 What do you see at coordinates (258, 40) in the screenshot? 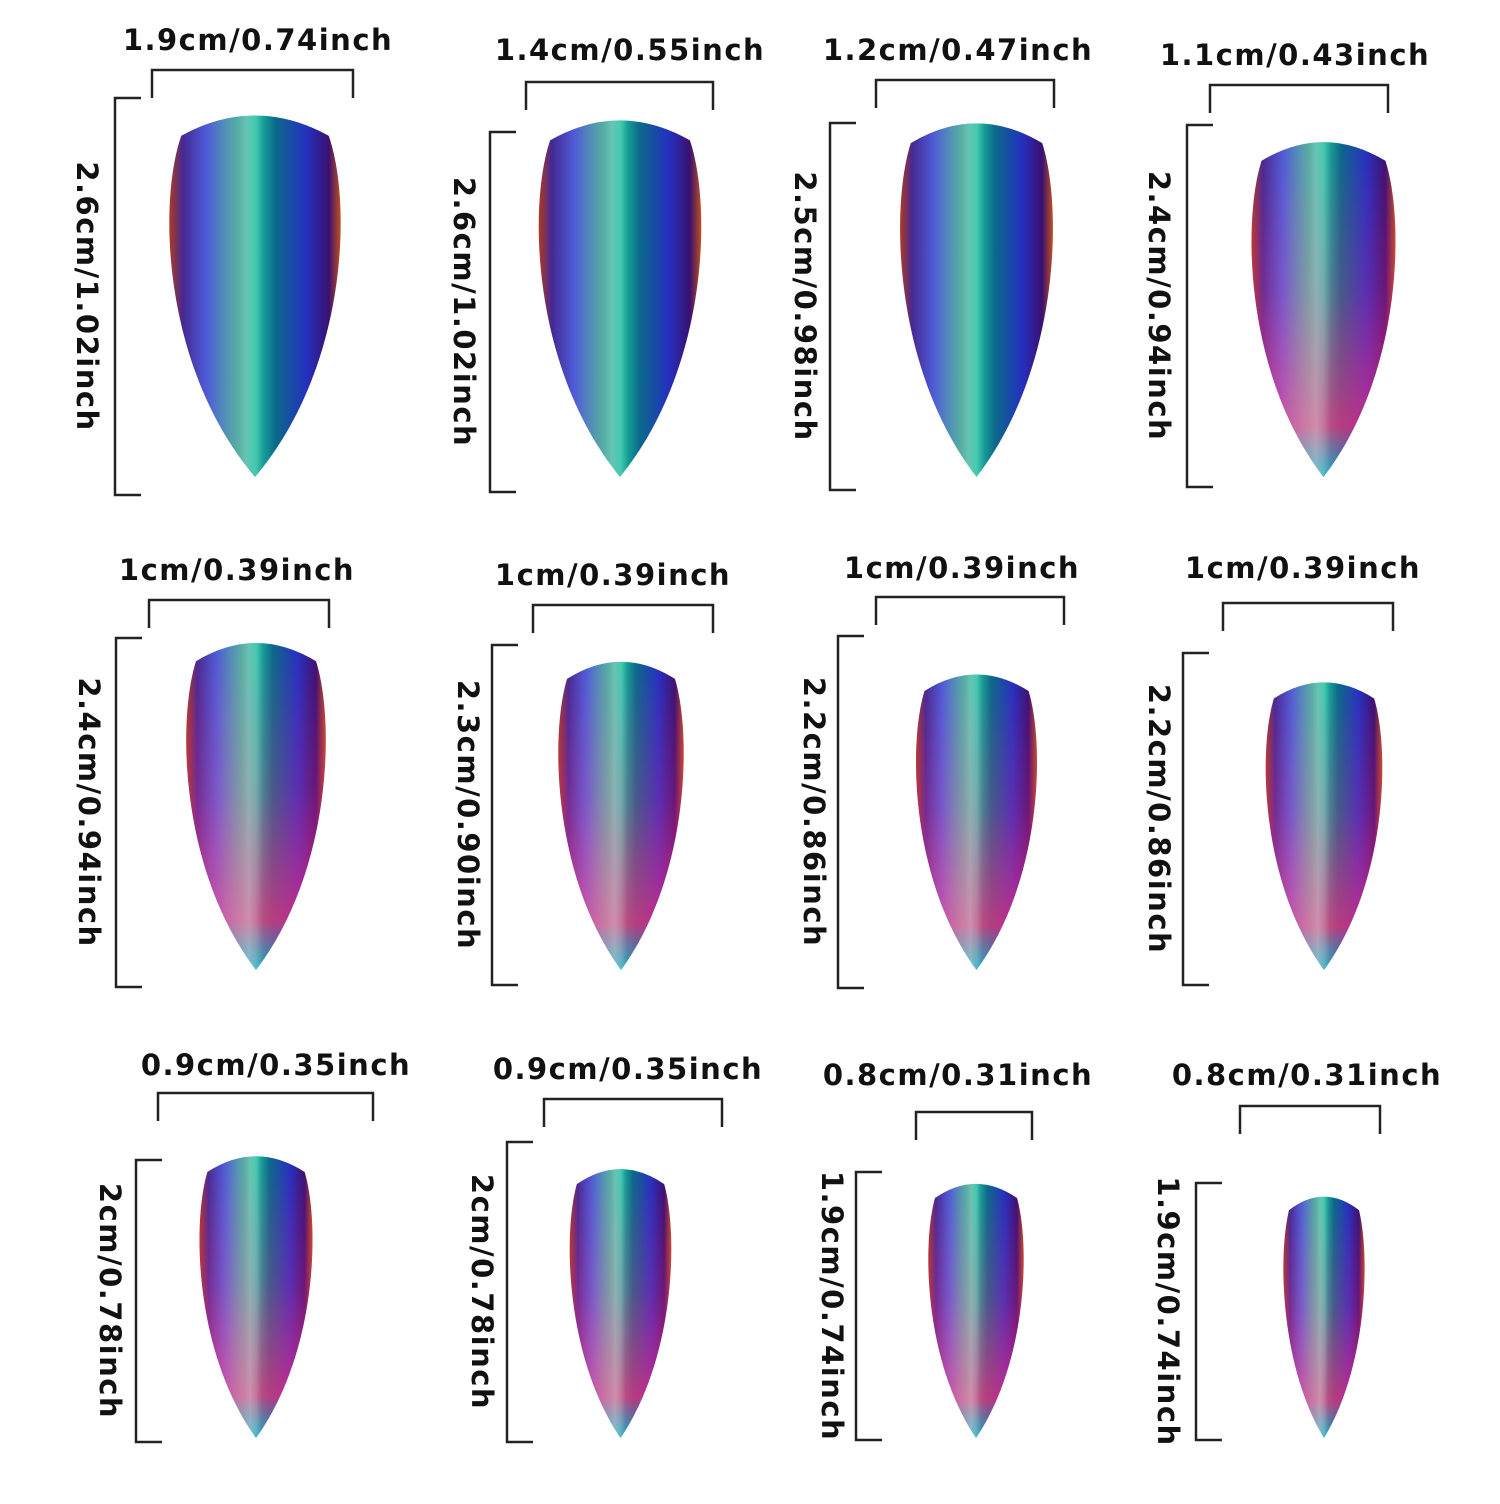
I see `width-label: 1.9cm/0.74inch` at bounding box center [258, 40].